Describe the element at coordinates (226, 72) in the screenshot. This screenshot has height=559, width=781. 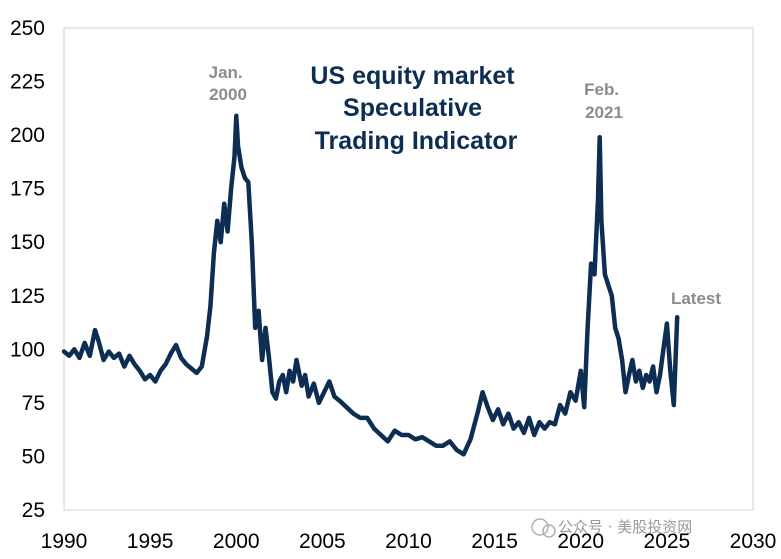
I see `annotation-jan-2000-line-1: Jan.` at that location.